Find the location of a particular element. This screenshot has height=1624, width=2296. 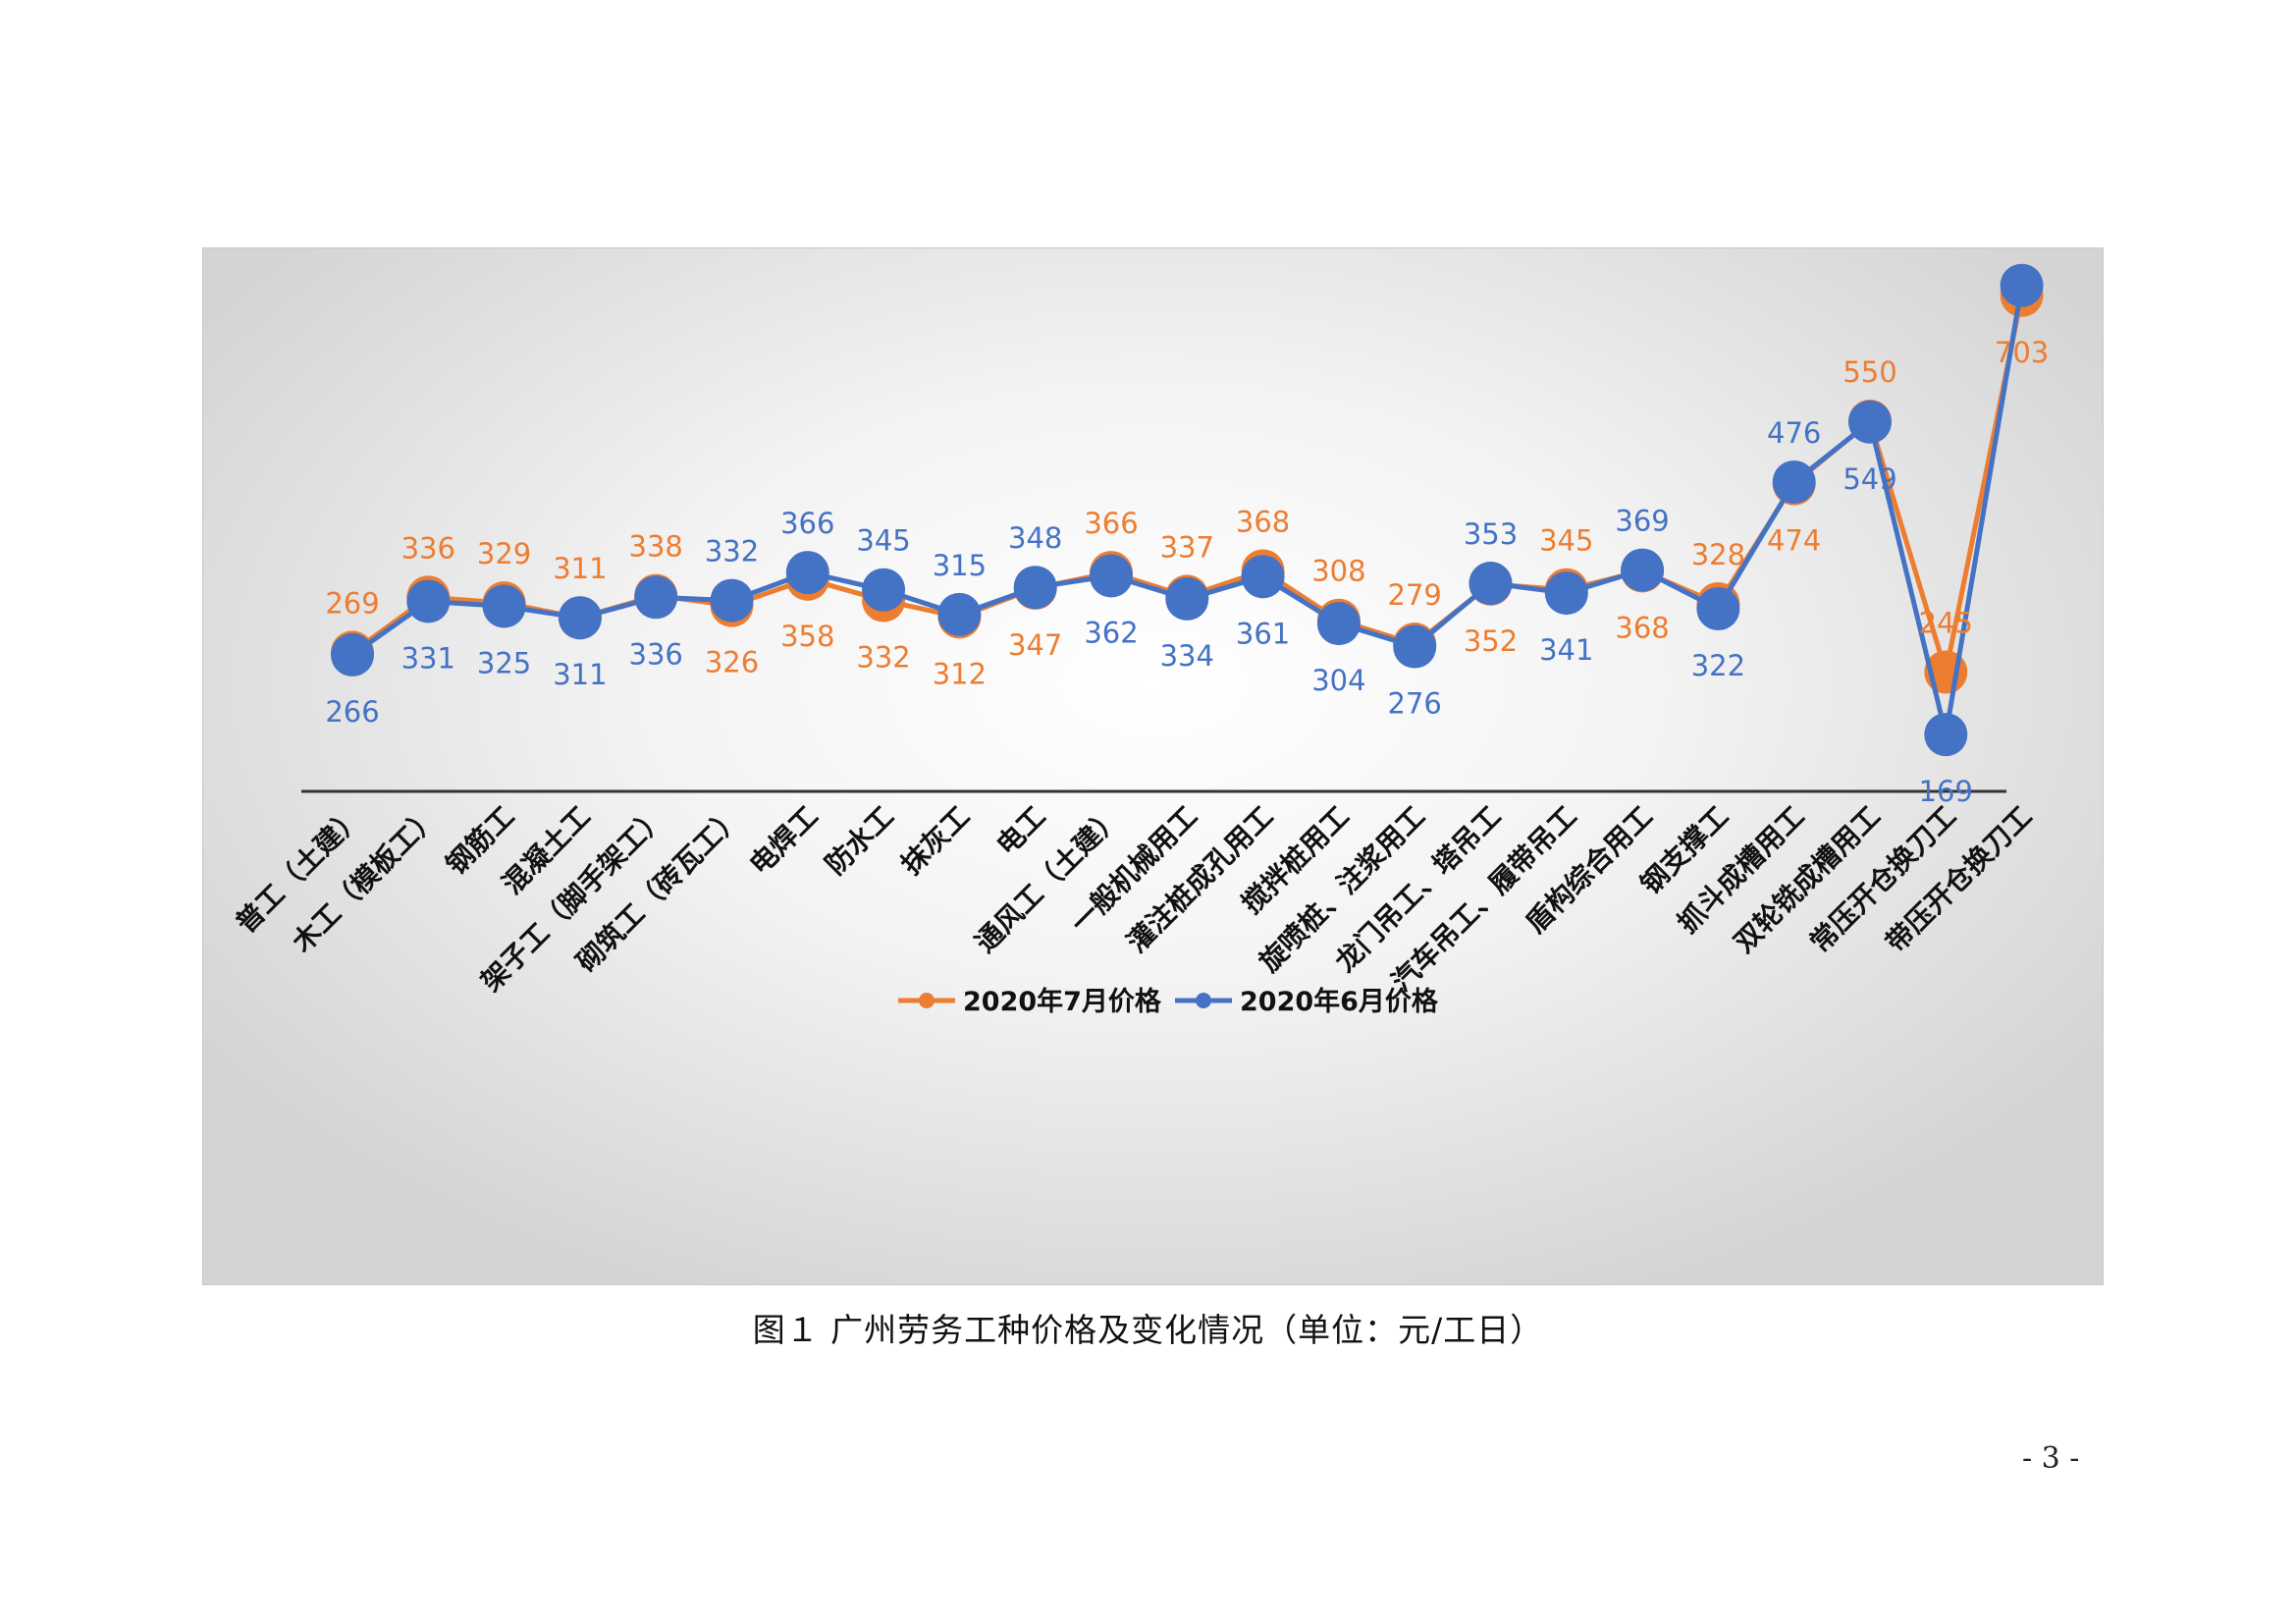

data-label-1-7: 345 is located at coordinates (883, 541).